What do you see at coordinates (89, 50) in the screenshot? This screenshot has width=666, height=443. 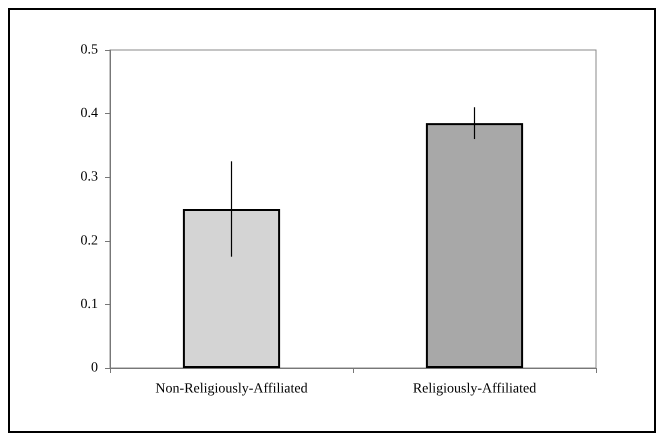 I see `y-tick-label: 0.5` at bounding box center [89, 50].